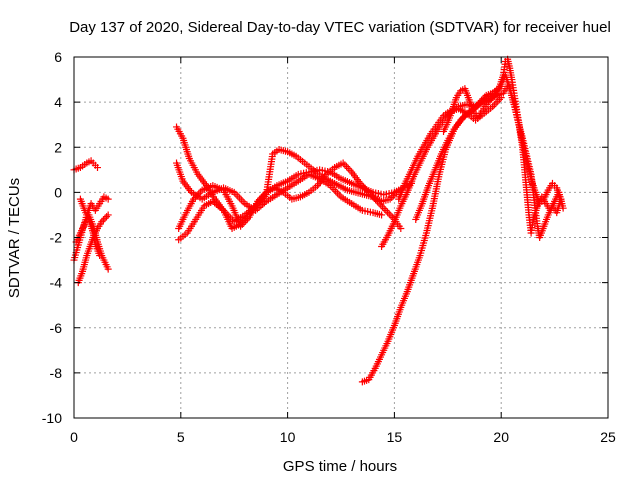 Image resolution: width=640 pixels, height=480 pixels. What do you see at coordinates (608, 437) in the screenshot?
I see `x-tick-label: 25` at bounding box center [608, 437].